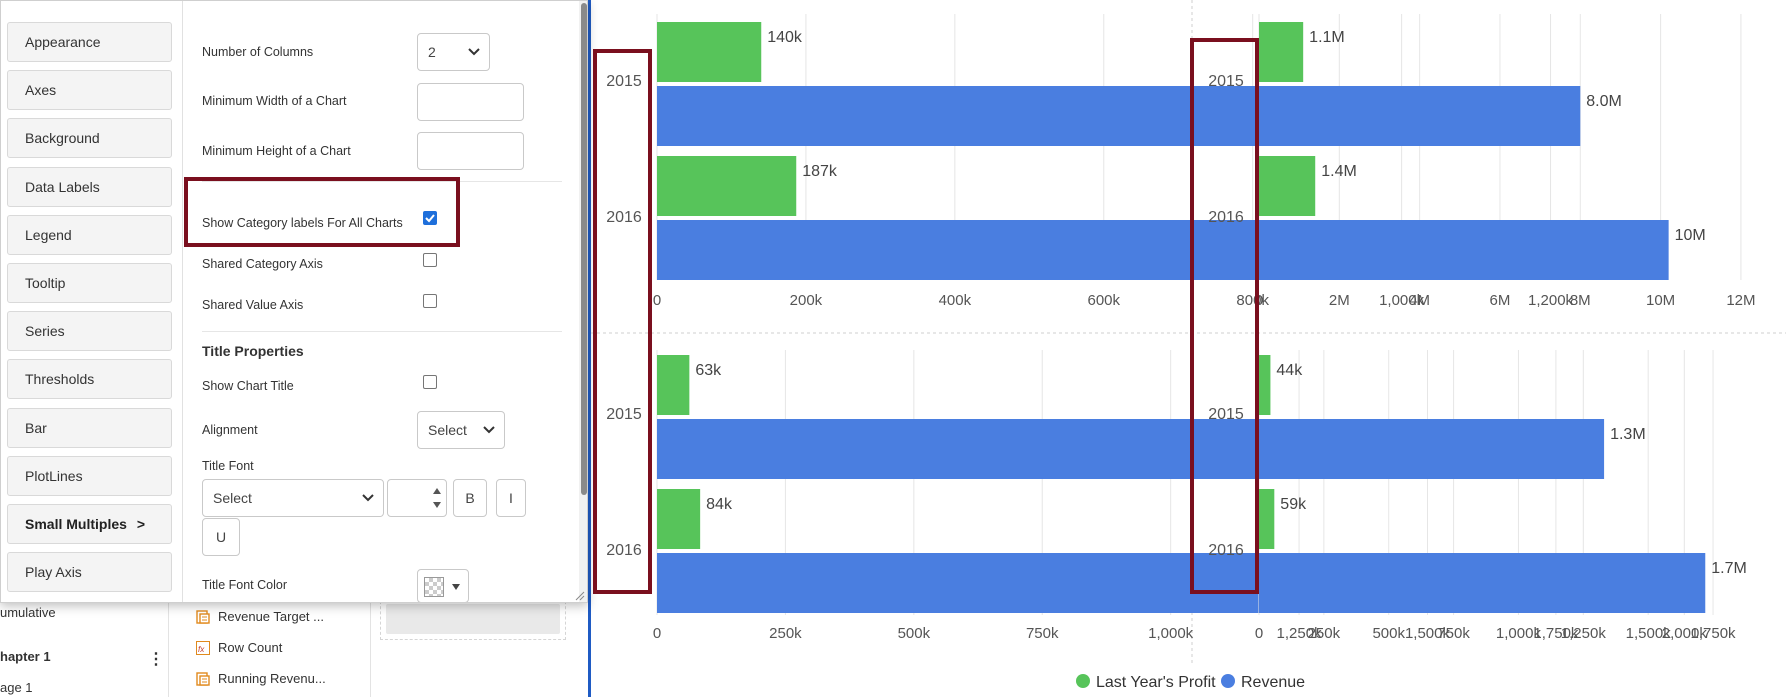 This screenshot has width=1786, height=697. Describe the element at coordinates (89, 572) in the screenshot. I see `nav-item-play-axis: Play Axis` at that location.